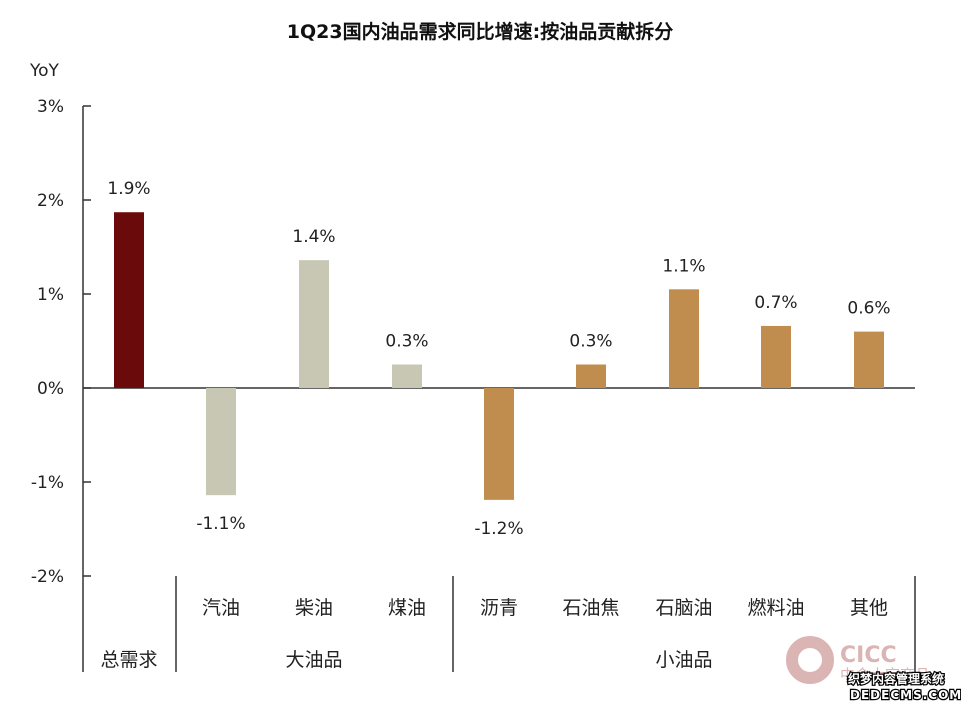 The height and width of the screenshot is (705, 961). What do you see at coordinates (221, 608) in the screenshot?
I see `x-tick-label: 汽油` at bounding box center [221, 608].